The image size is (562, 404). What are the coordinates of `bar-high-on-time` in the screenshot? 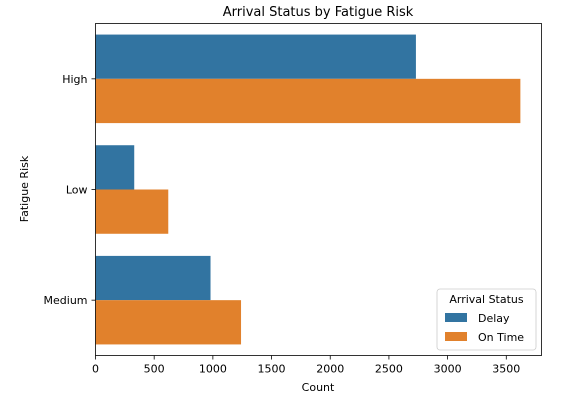 It's located at (308, 101).